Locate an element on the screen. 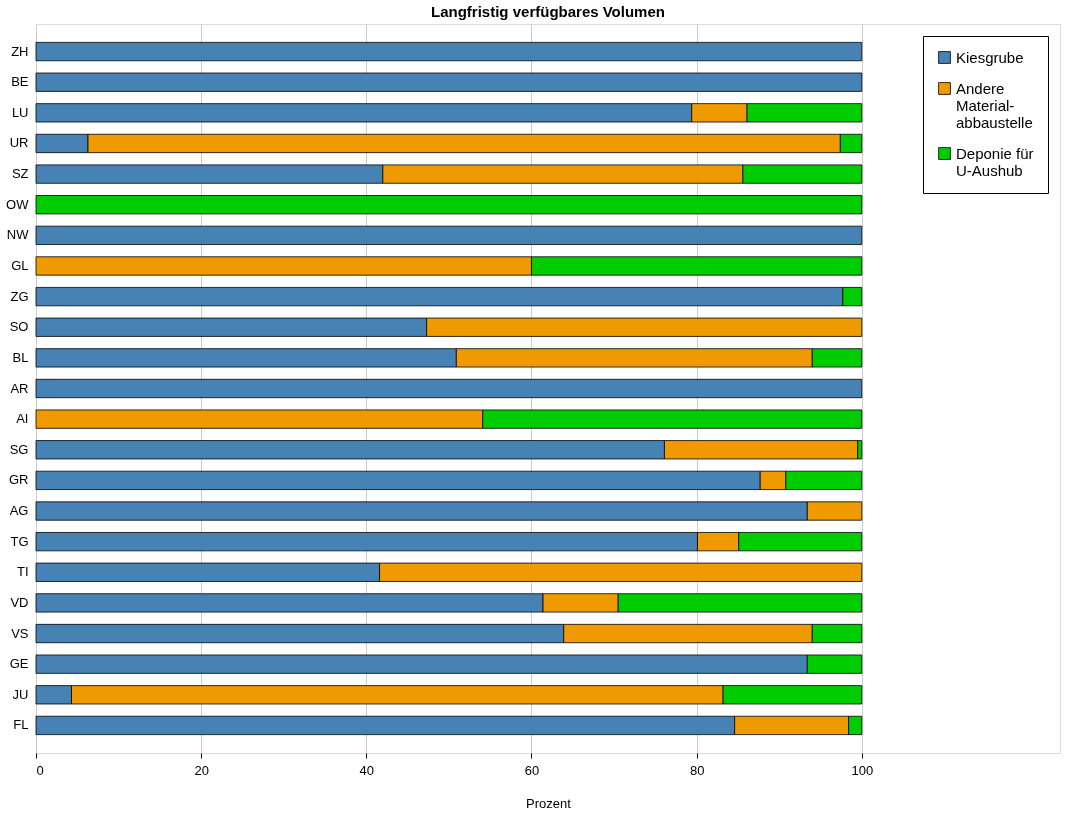 This screenshot has width=1065, height=815. legend-label: Deponie für U-Aushub is located at coordinates (995, 161).